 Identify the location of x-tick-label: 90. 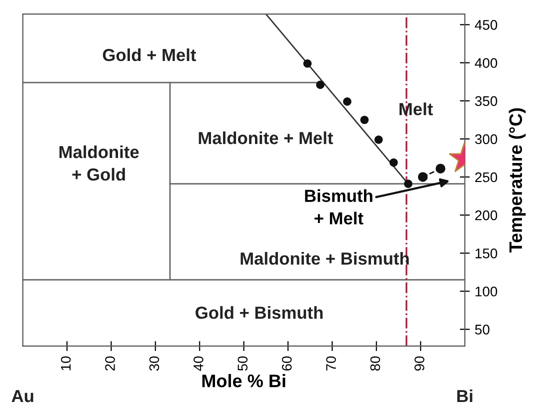
(419, 363).